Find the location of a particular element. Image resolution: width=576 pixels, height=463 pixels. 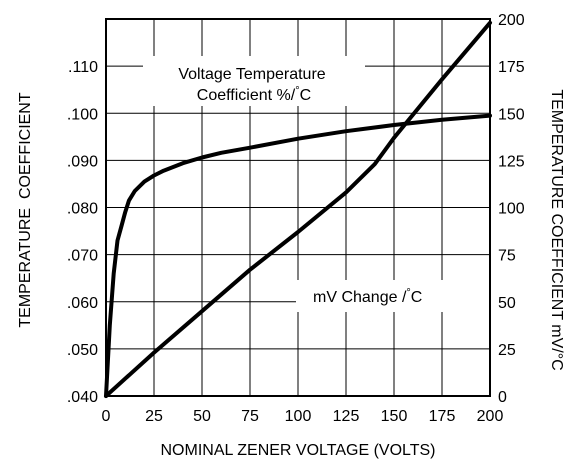

left-axis-title: TEMPERATURE COEFFICIENT is located at coordinates (25, 209).